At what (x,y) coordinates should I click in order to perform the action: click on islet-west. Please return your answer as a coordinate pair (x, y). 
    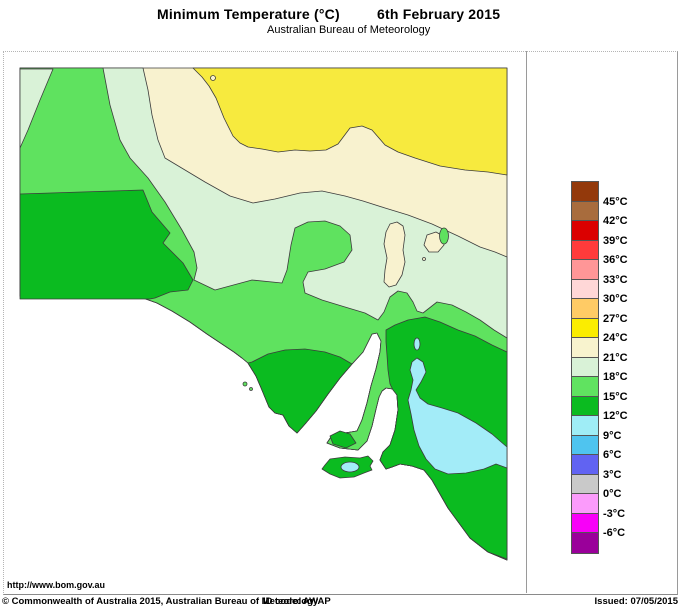
    Looking at the image, I should click on (245, 384).